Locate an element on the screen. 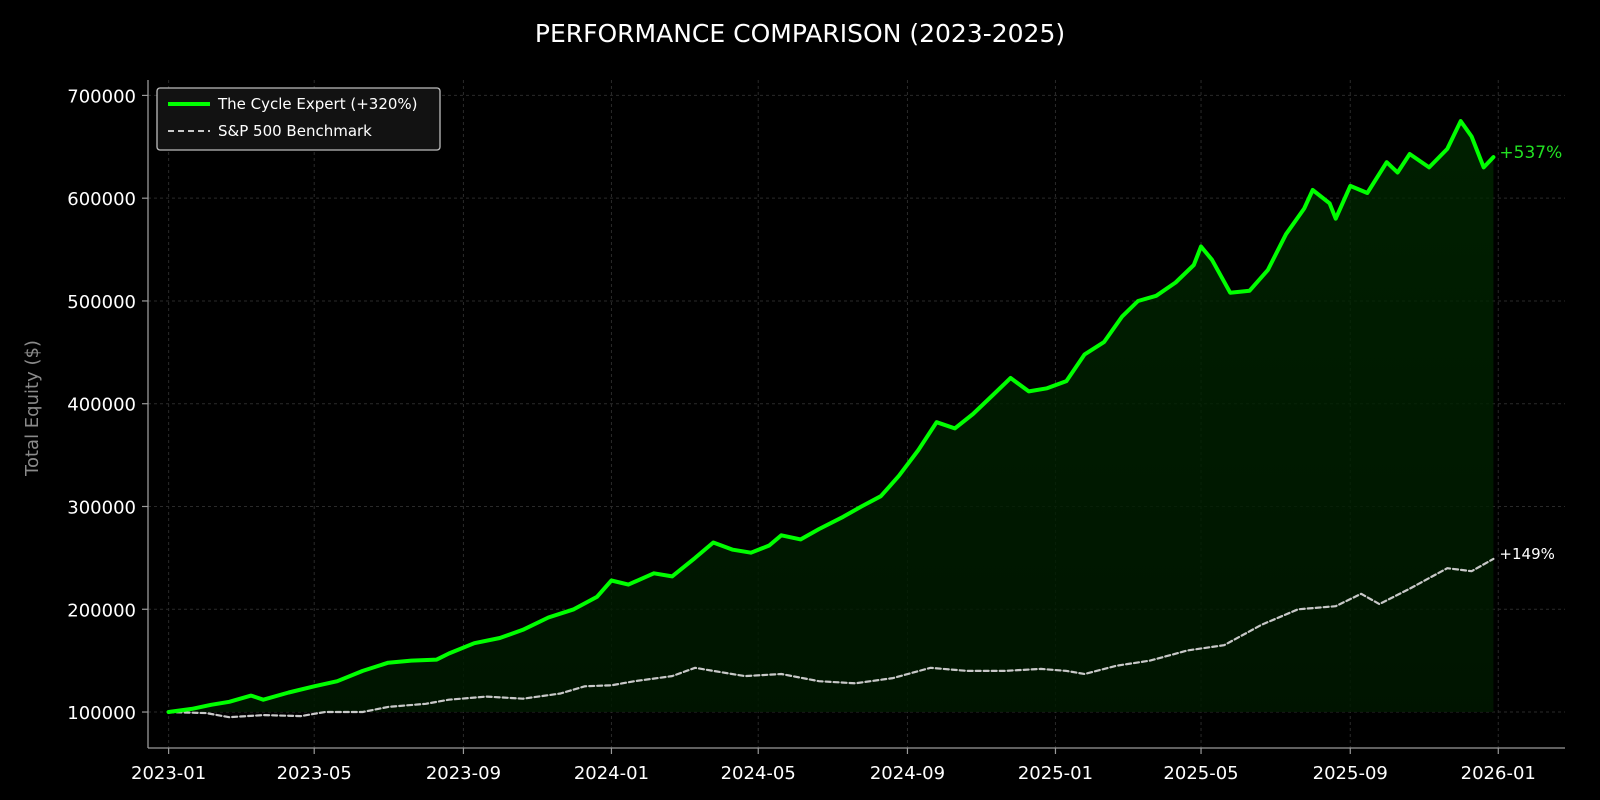 The width and height of the screenshot is (1600, 800). y-tick-label: 100000 is located at coordinates (101, 713).